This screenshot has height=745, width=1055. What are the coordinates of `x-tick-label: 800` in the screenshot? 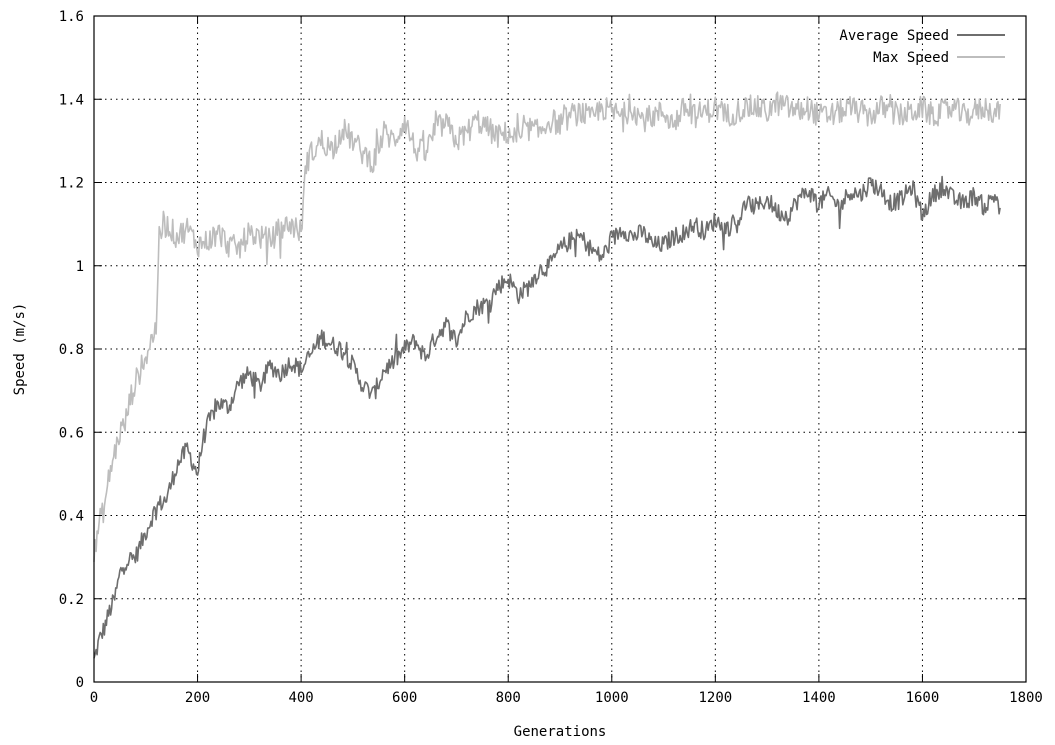 It's located at (508, 698).